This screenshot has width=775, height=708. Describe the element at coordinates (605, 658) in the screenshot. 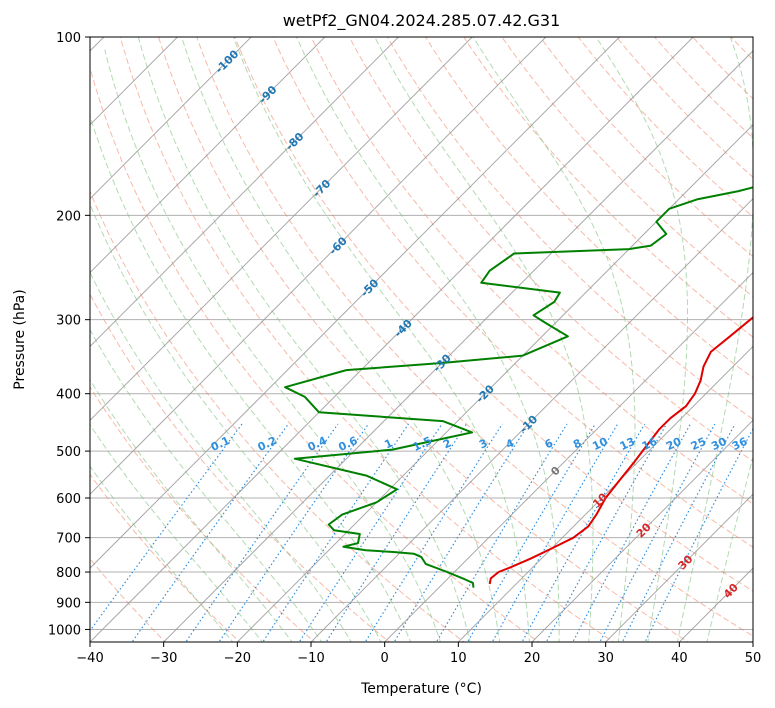

I see `x-tick-label: 30` at that location.